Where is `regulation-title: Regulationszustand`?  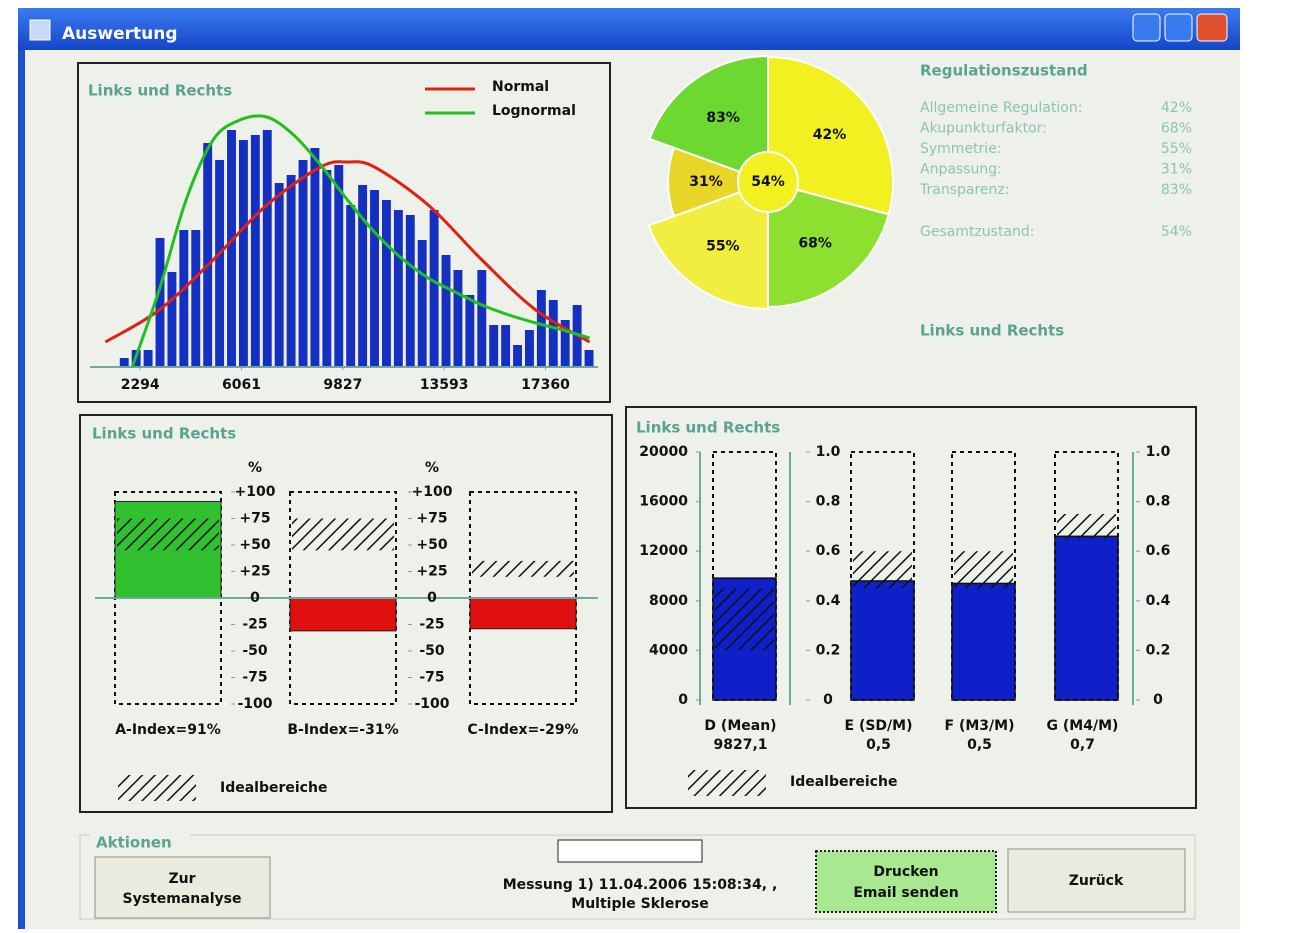 regulation-title: Regulationszustand is located at coordinates (1004, 71).